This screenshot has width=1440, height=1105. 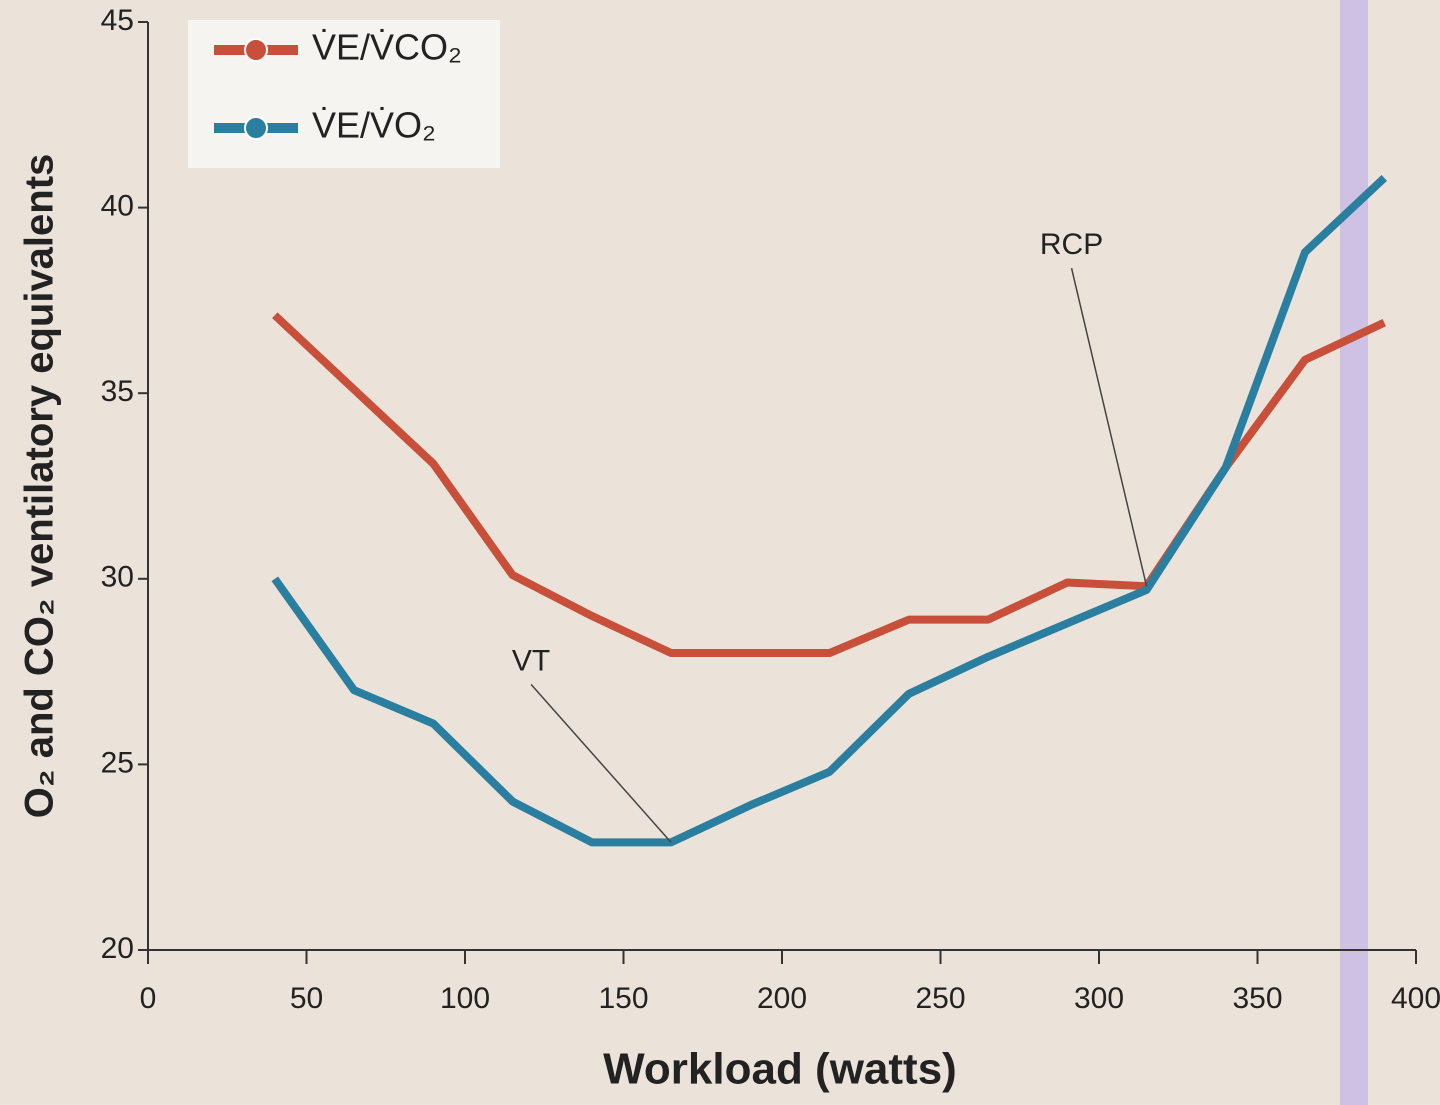 I want to click on y-tick-label: 25, so click(x=117, y=762).